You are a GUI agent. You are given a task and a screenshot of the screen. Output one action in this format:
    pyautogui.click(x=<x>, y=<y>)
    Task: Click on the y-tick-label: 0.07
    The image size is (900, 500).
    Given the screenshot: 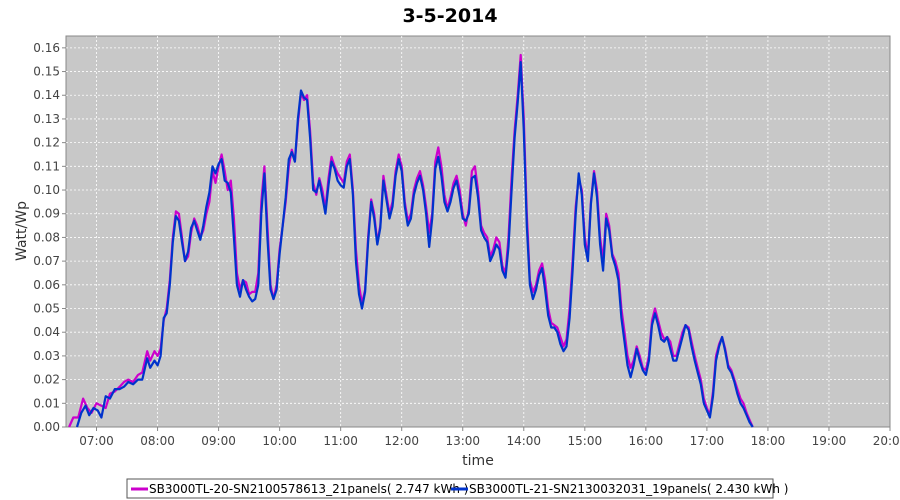 What is the action you would take?
    pyautogui.click(x=46, y=261)
    